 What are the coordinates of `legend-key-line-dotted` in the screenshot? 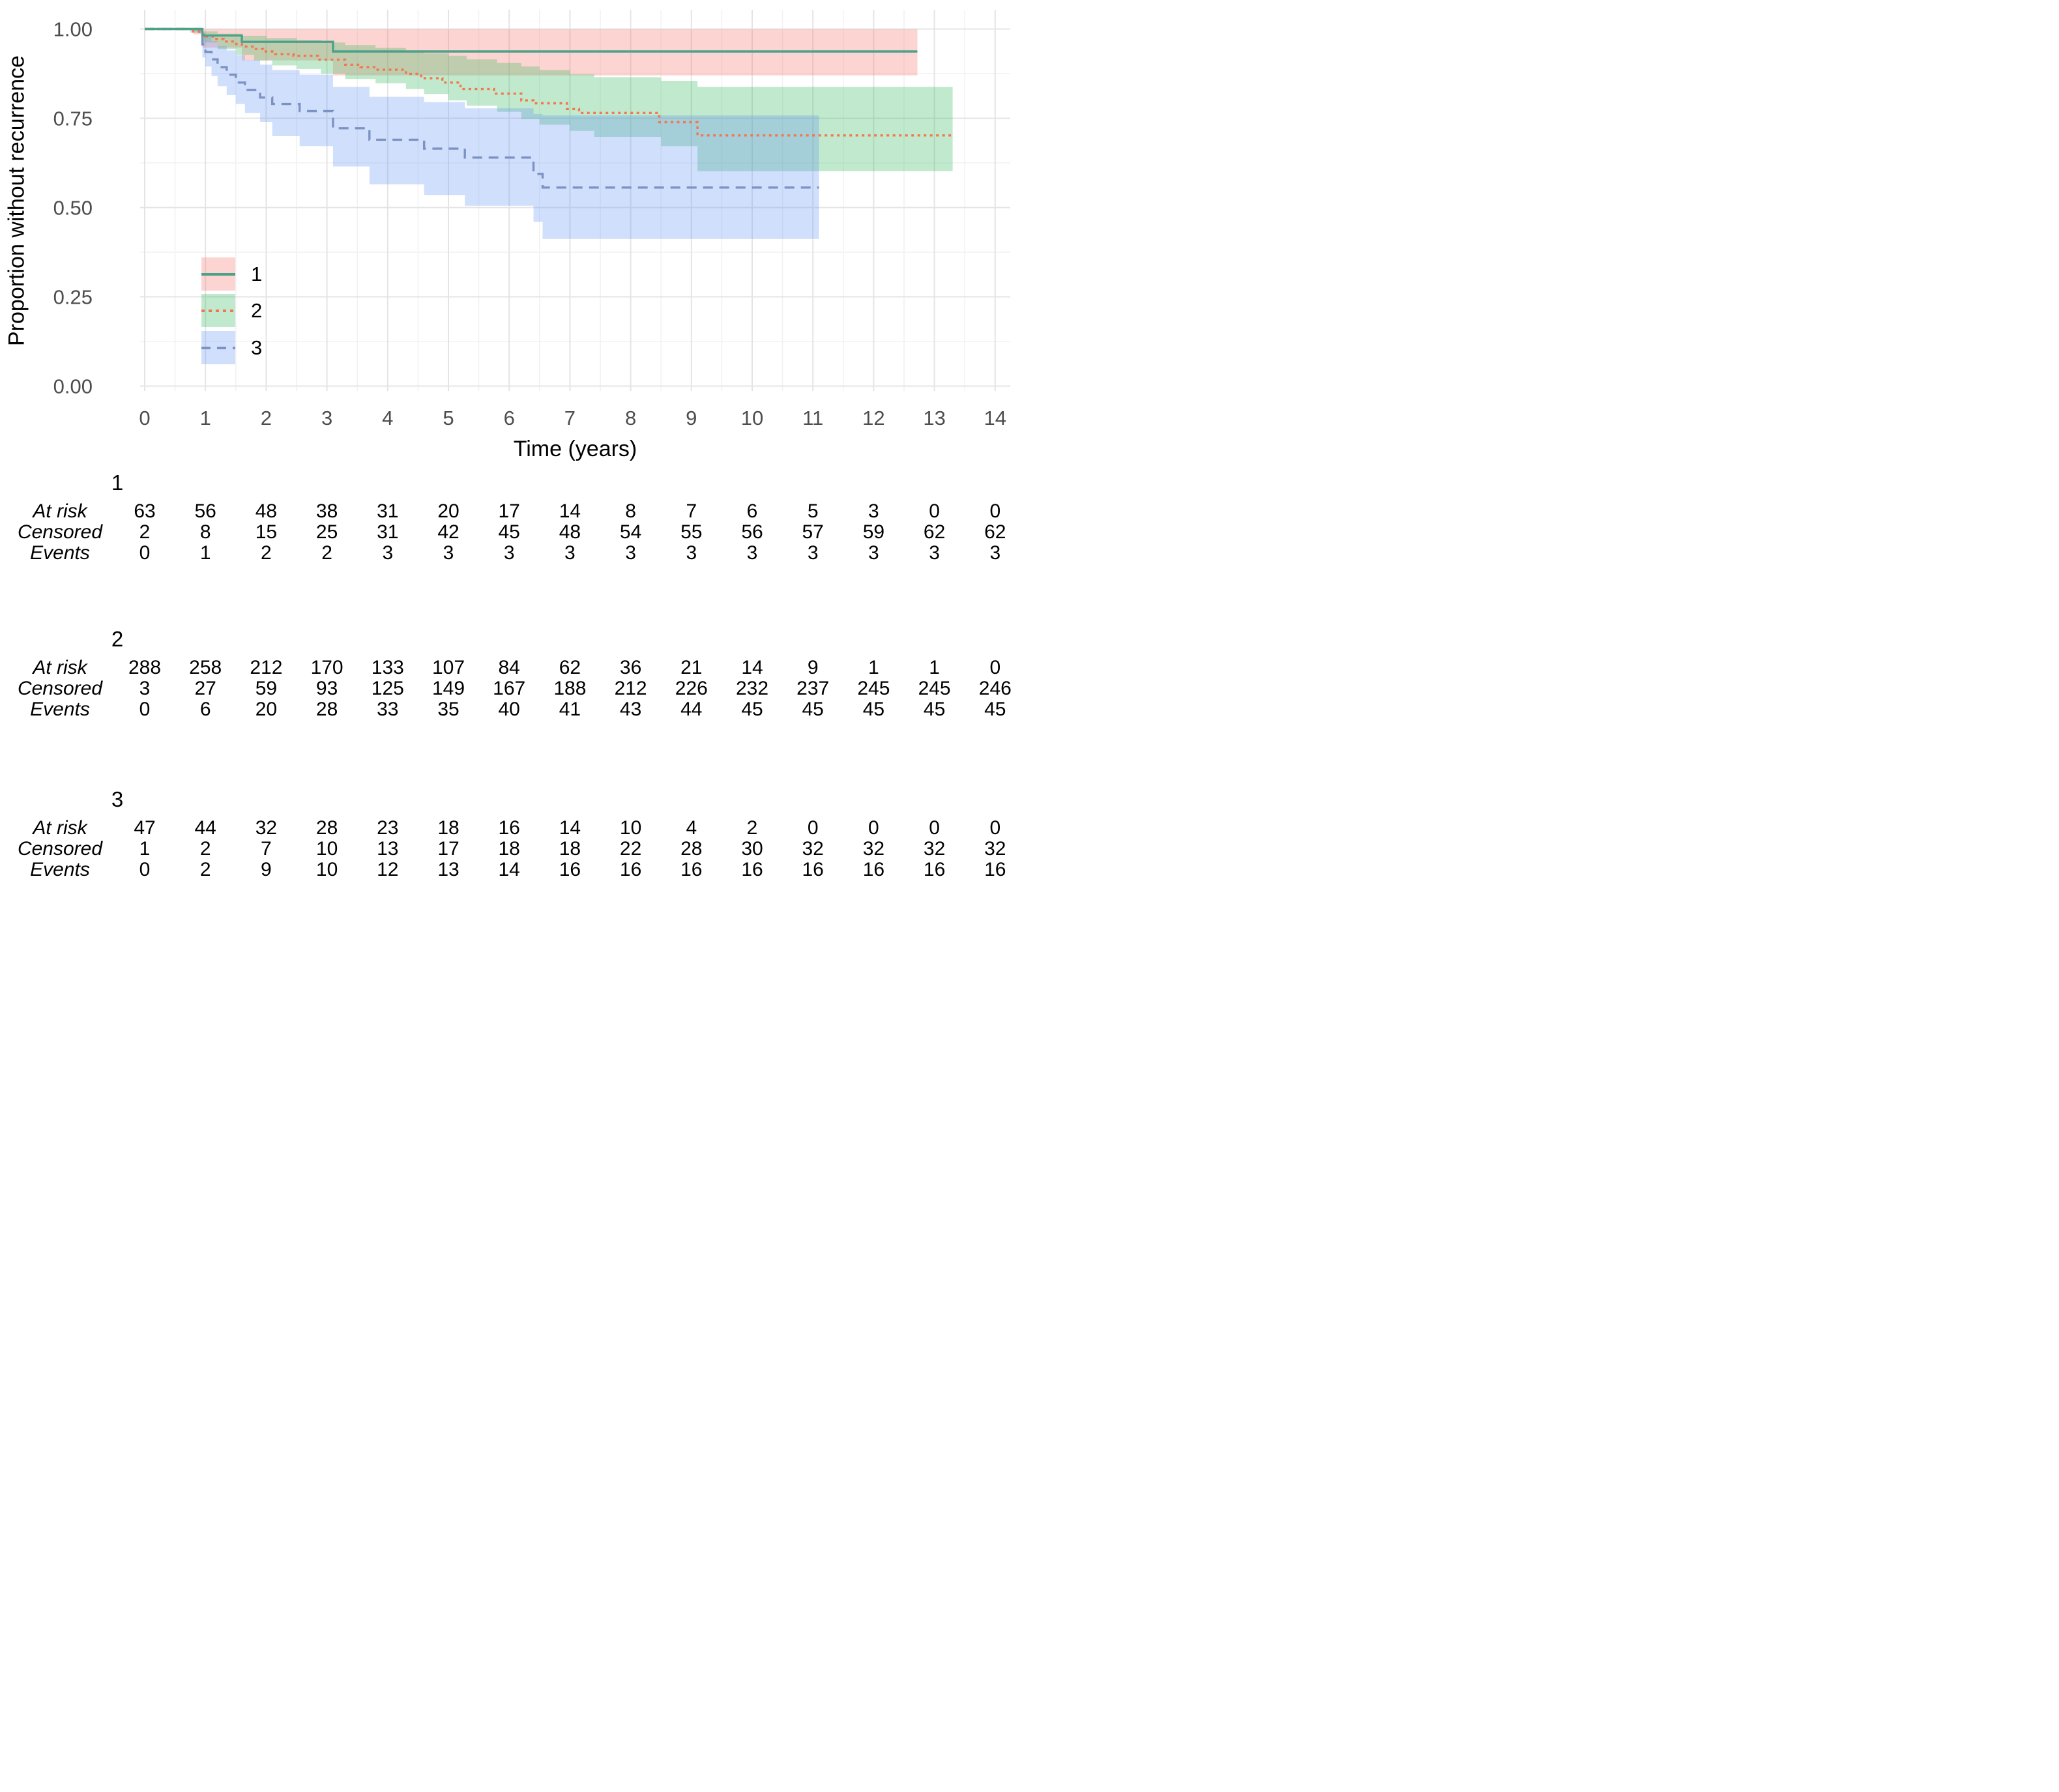 It's located at (218, 311).